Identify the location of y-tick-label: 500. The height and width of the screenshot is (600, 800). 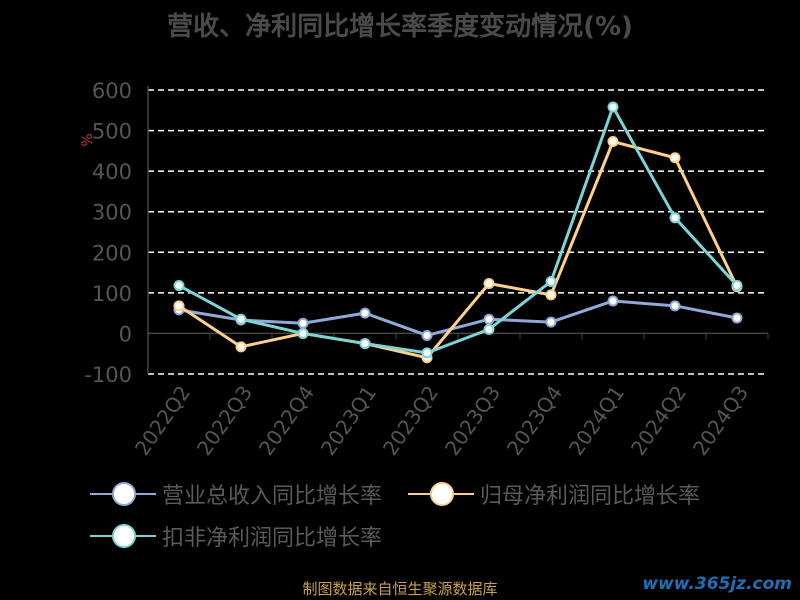
(112, 132).